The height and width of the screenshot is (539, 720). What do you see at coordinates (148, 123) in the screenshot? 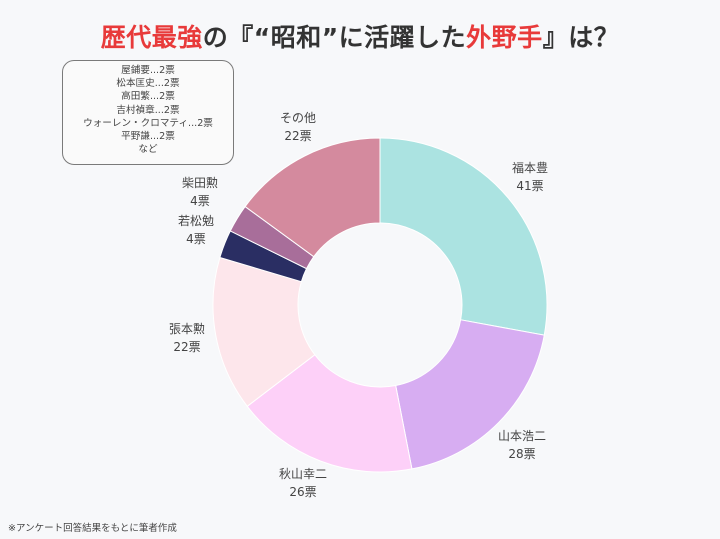
I see `others-line: ウォーレン・クロマティ...2票` at bounding box center [148, 123].